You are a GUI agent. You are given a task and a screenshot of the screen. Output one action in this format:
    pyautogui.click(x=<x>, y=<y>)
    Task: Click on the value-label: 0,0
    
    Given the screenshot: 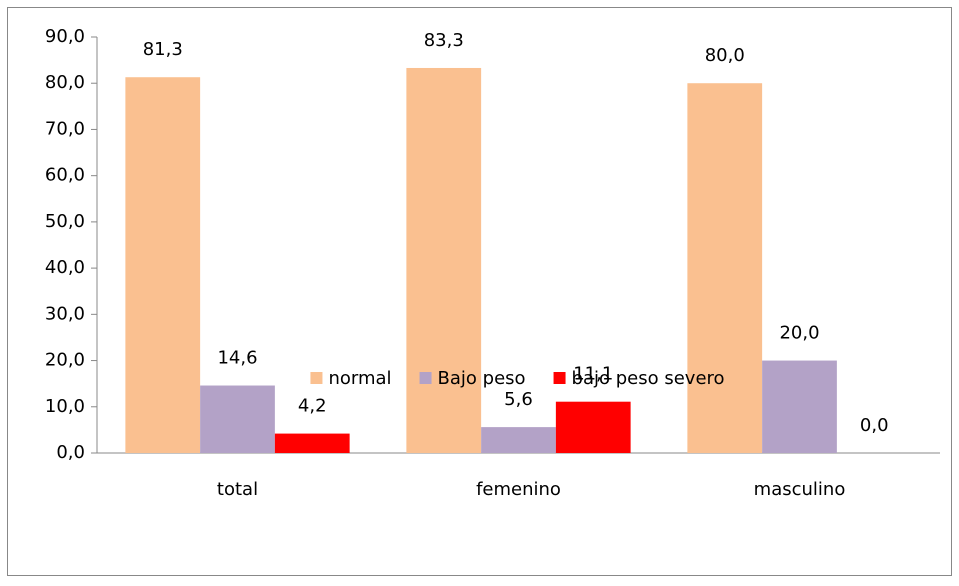 What is the action you would take?
    pyautogui.click(x=874, y=425)
    